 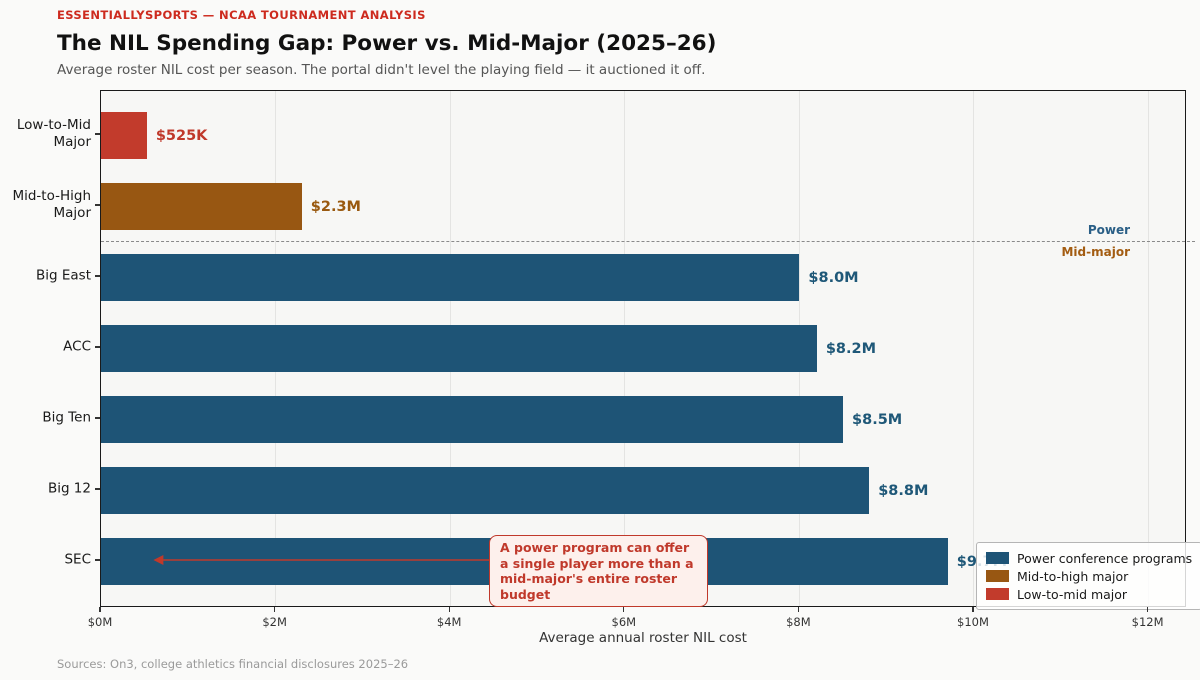 I want to click on x-tick-label: $10M, so click(x=973, y=622).